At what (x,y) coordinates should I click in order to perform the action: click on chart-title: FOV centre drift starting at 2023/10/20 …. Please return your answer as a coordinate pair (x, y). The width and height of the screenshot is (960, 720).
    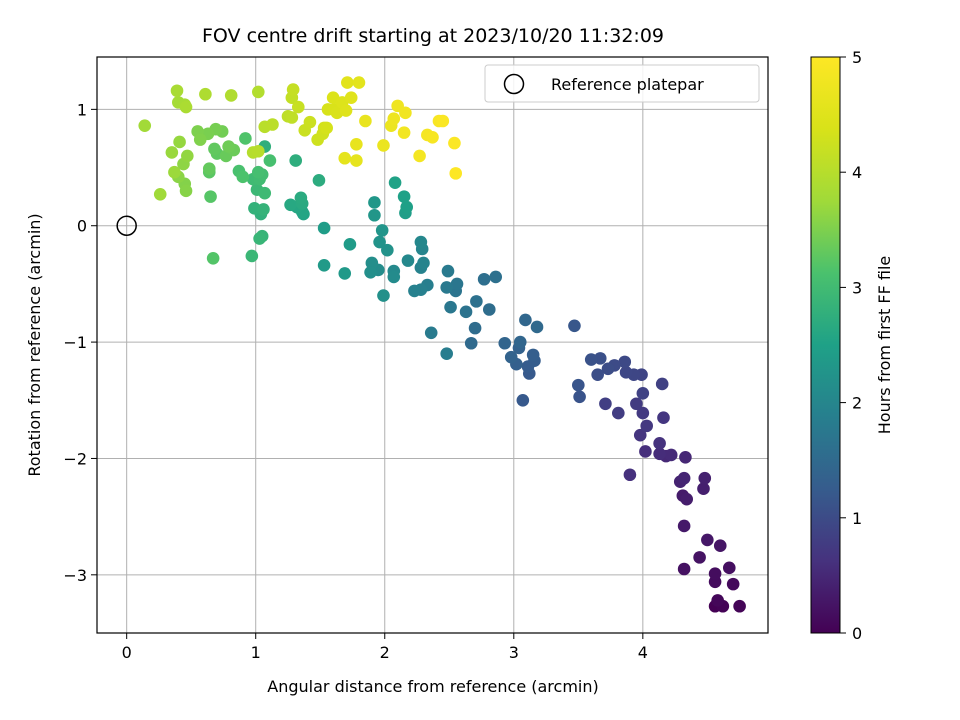
    Looking at the image, I should click on (433, 36).